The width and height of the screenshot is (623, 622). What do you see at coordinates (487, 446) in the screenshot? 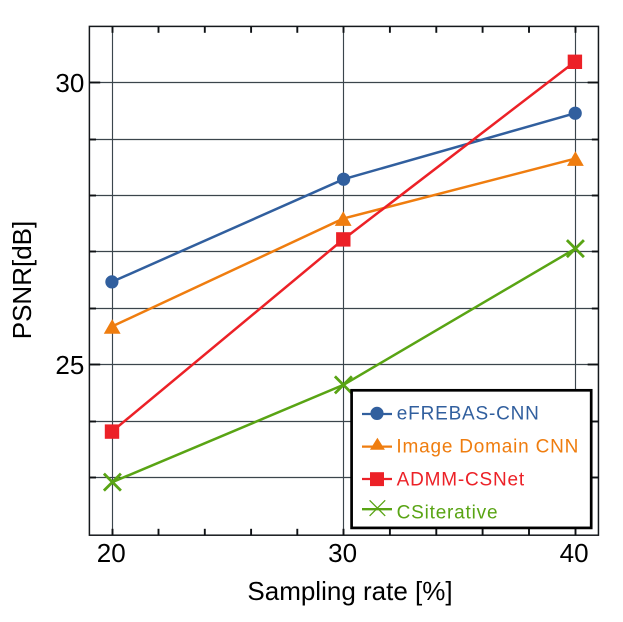
I see `svg-text: Image Domain CNN` at bounding box center [487, 446].